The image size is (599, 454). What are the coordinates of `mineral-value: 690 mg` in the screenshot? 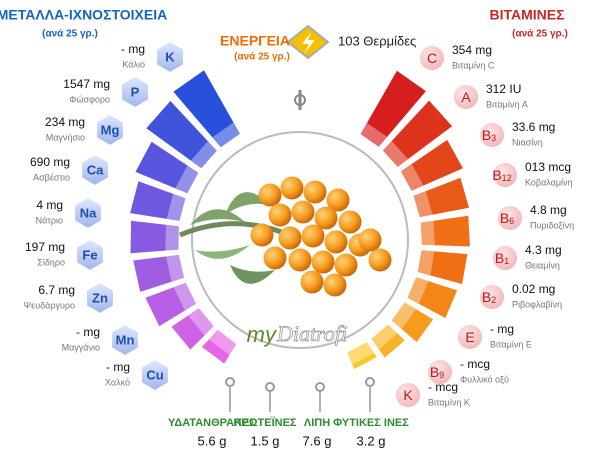 It's located at (50, 162).